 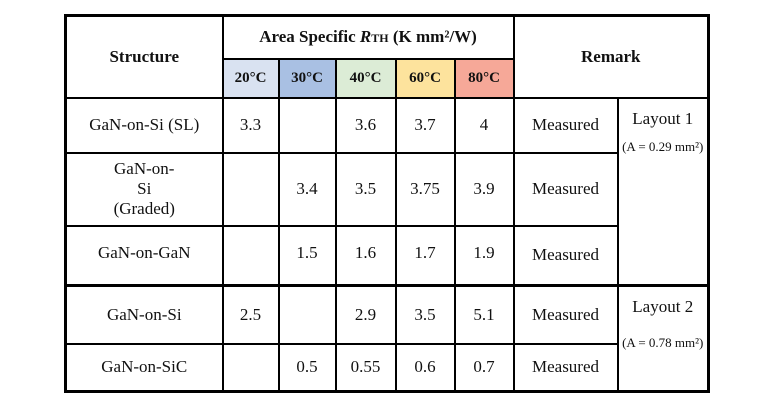 What do you see at coordinates (425, 189) in the screenshot?
I see `value-cell: 3.75` at bounding box center [425, 189].